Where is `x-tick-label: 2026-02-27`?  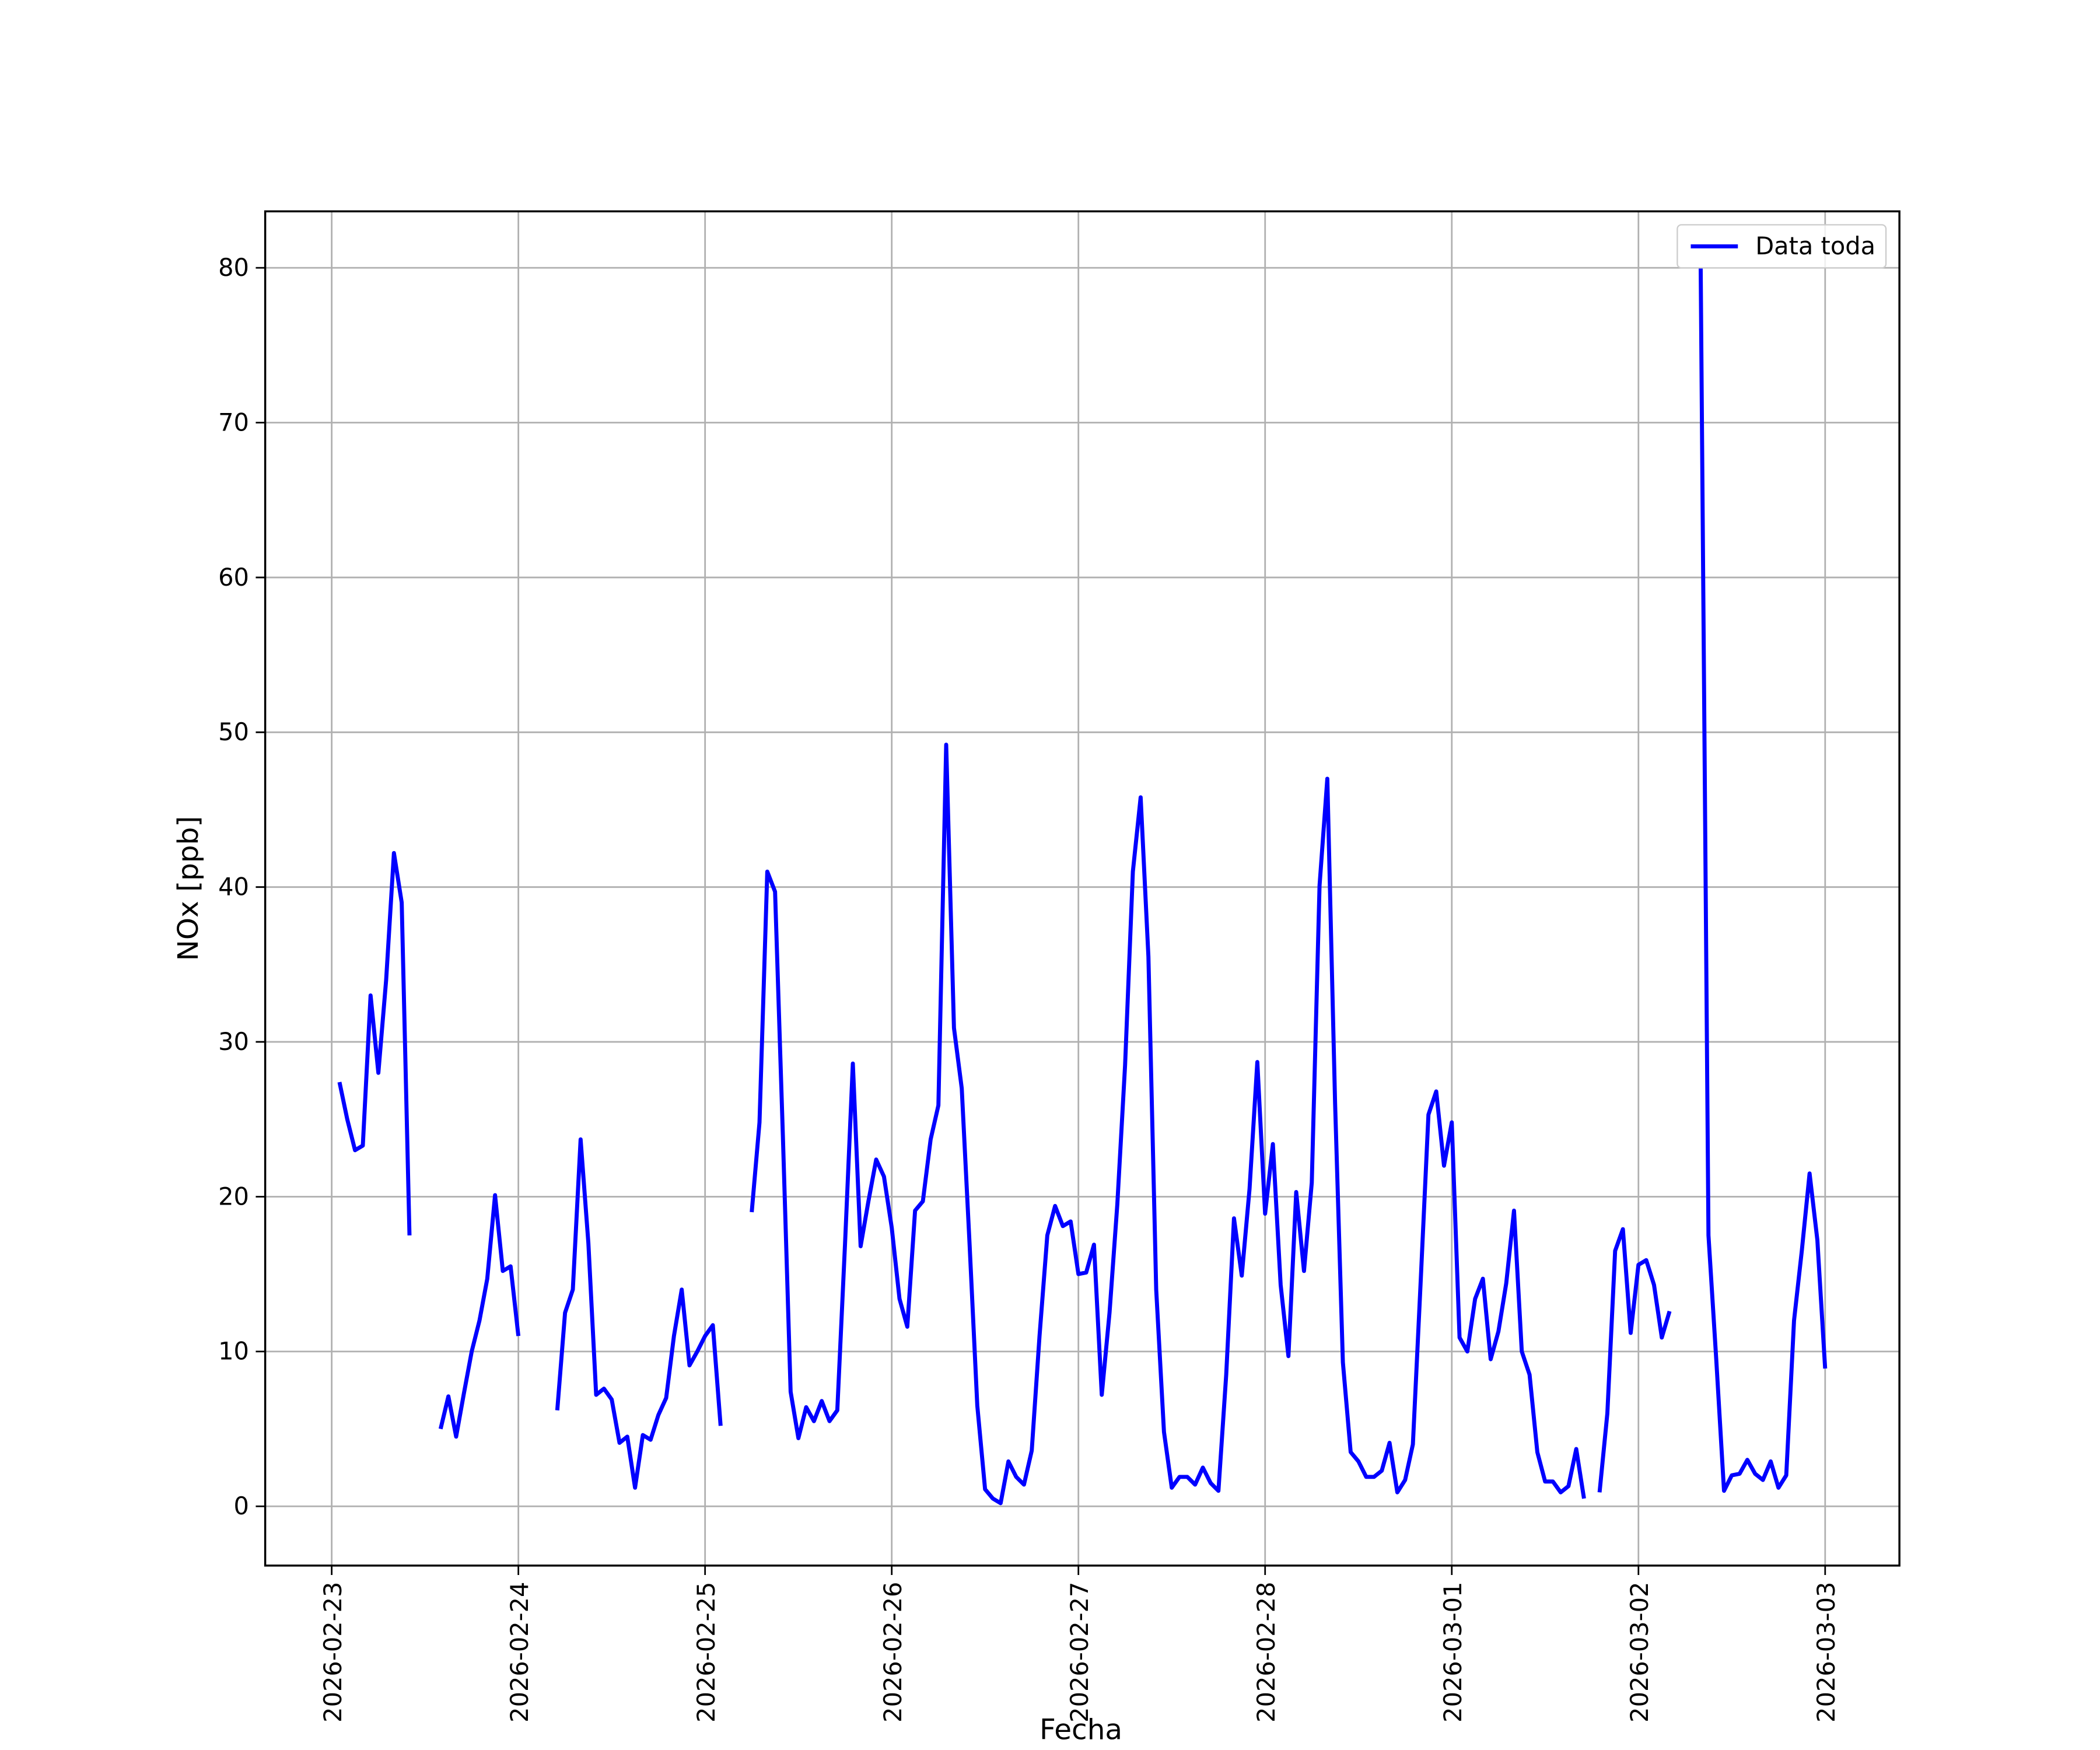 x-tick-label: 2026-02-27 is located at coordinates (1079, 1652).